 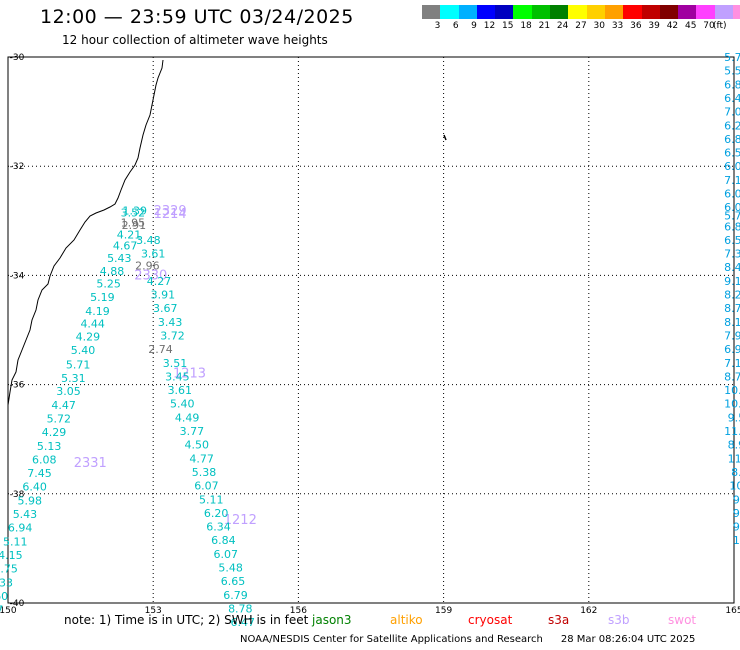 What do you see at coordinates (187, 417) in the screenshot?
I see `wave-height-value: 4.49` at bounding box center [187, 417].